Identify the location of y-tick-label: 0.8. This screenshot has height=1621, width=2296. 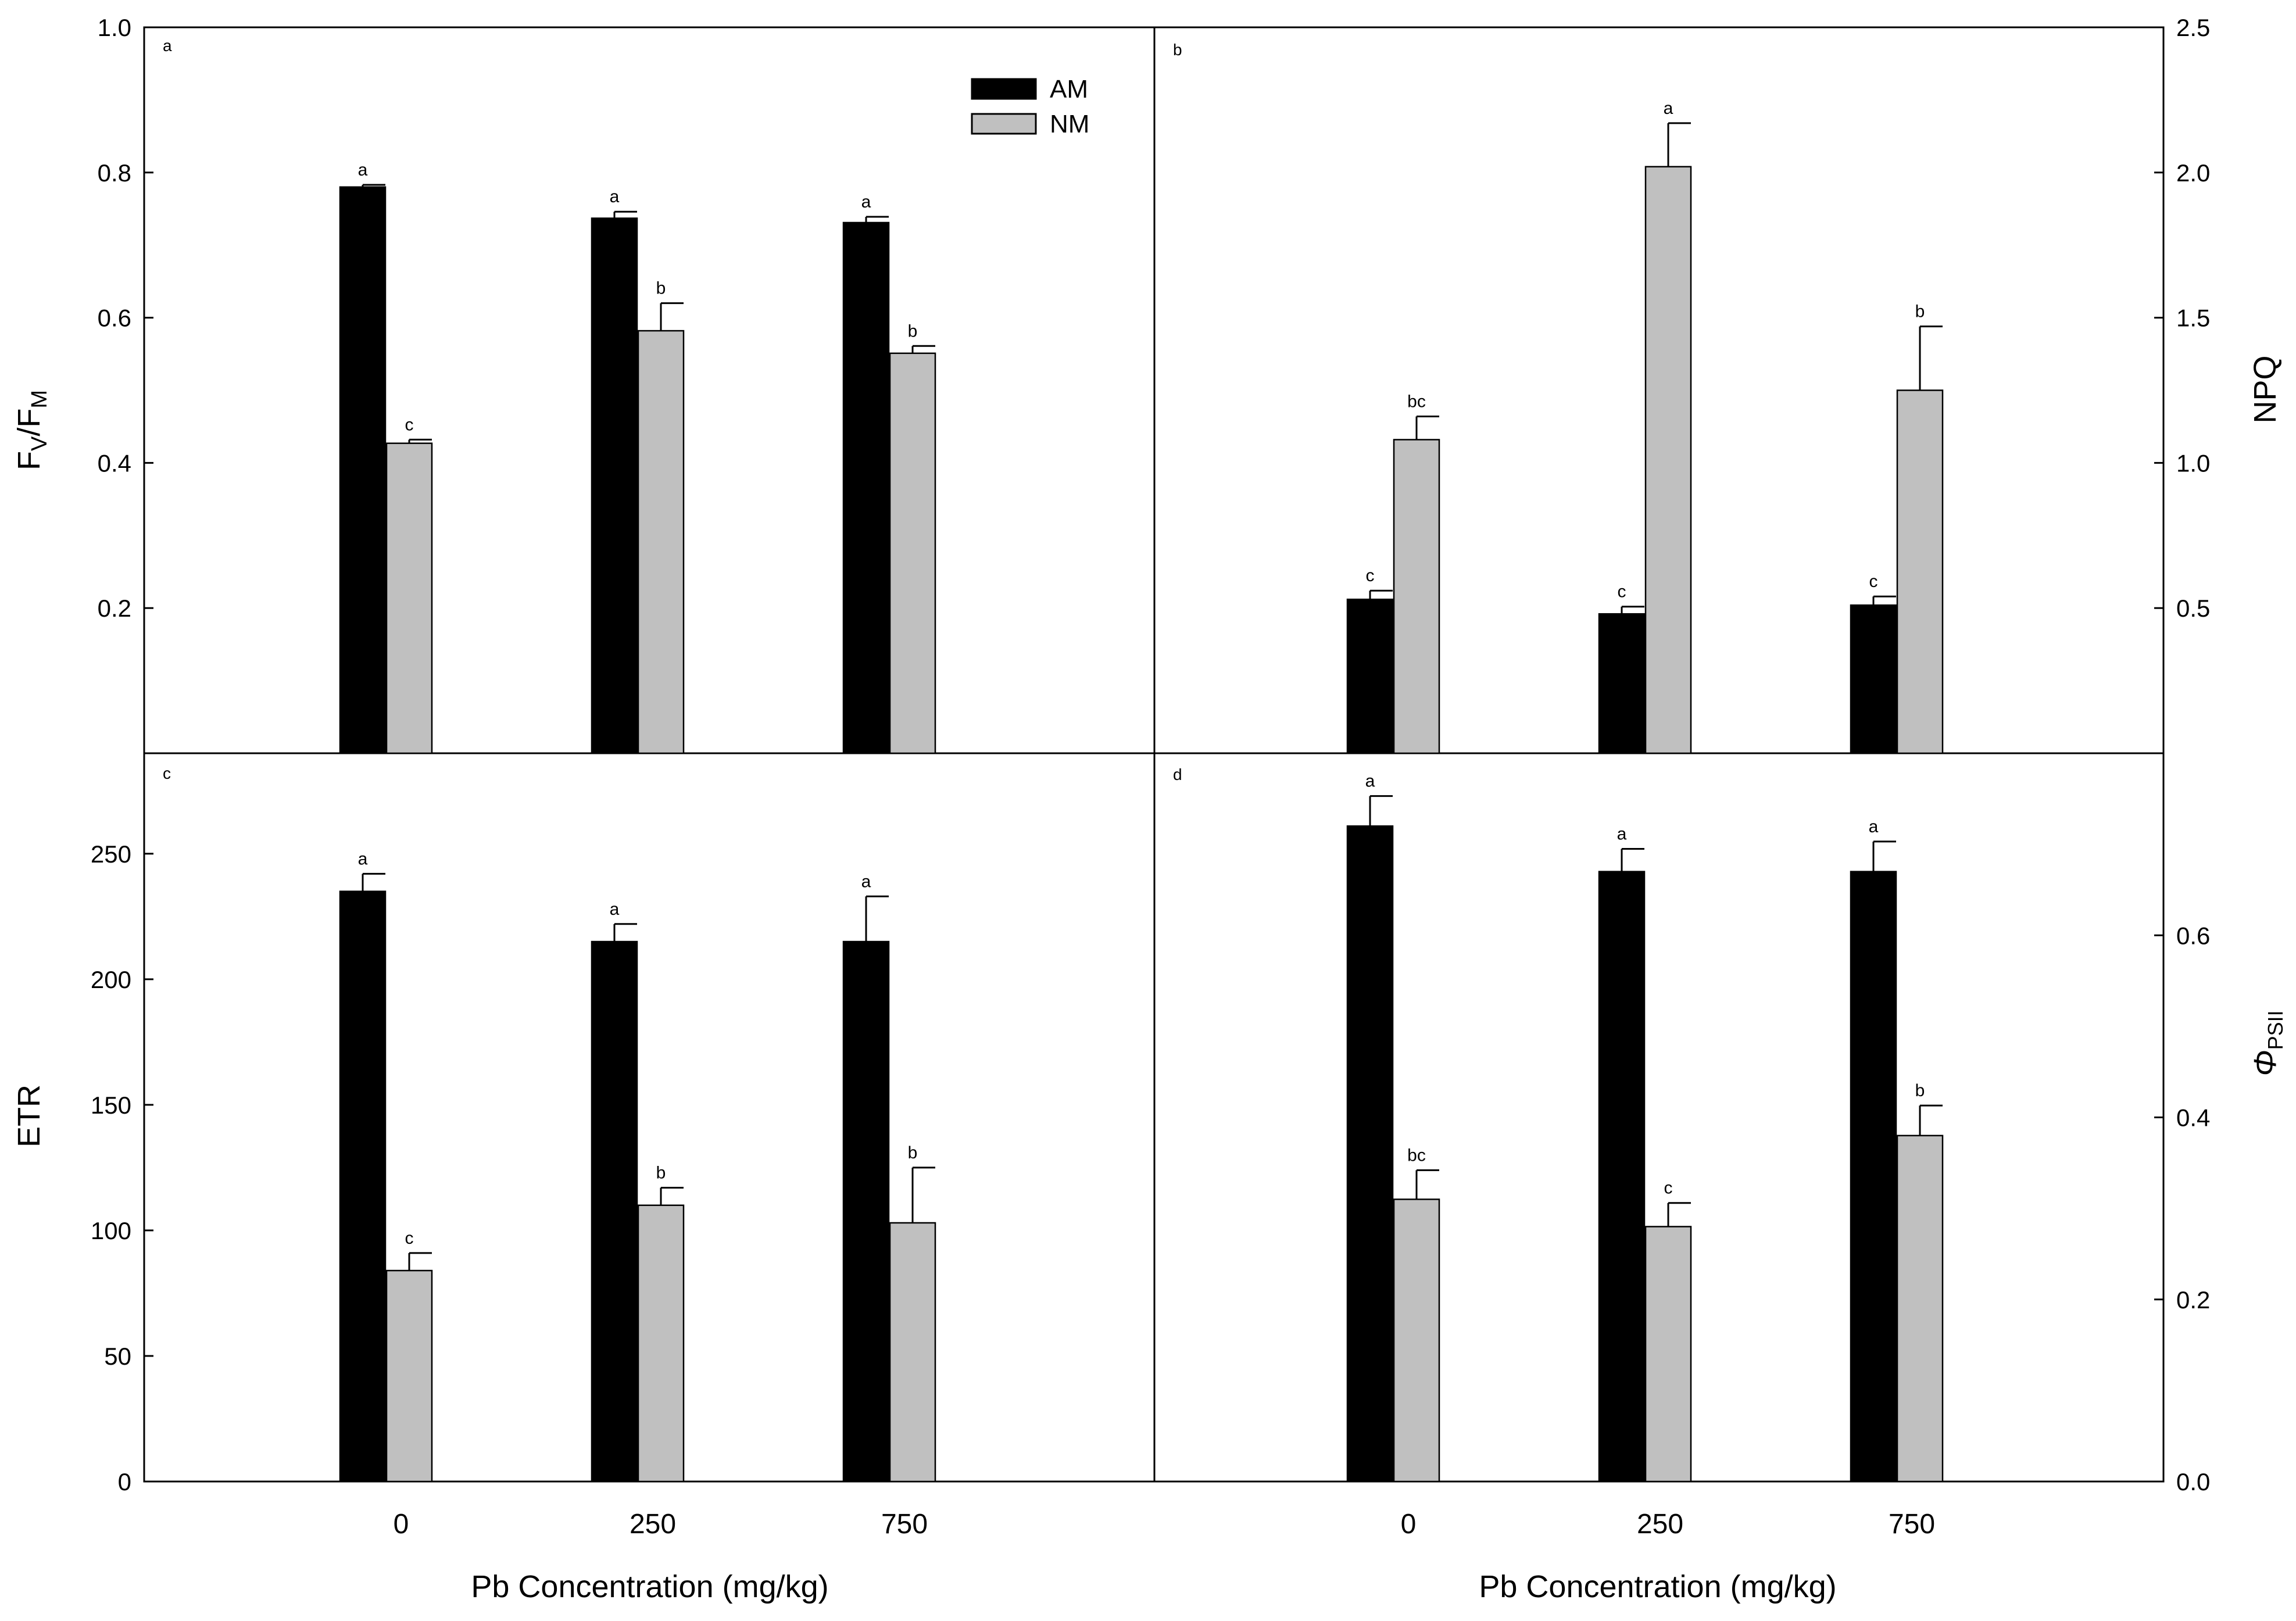
(114, 173).